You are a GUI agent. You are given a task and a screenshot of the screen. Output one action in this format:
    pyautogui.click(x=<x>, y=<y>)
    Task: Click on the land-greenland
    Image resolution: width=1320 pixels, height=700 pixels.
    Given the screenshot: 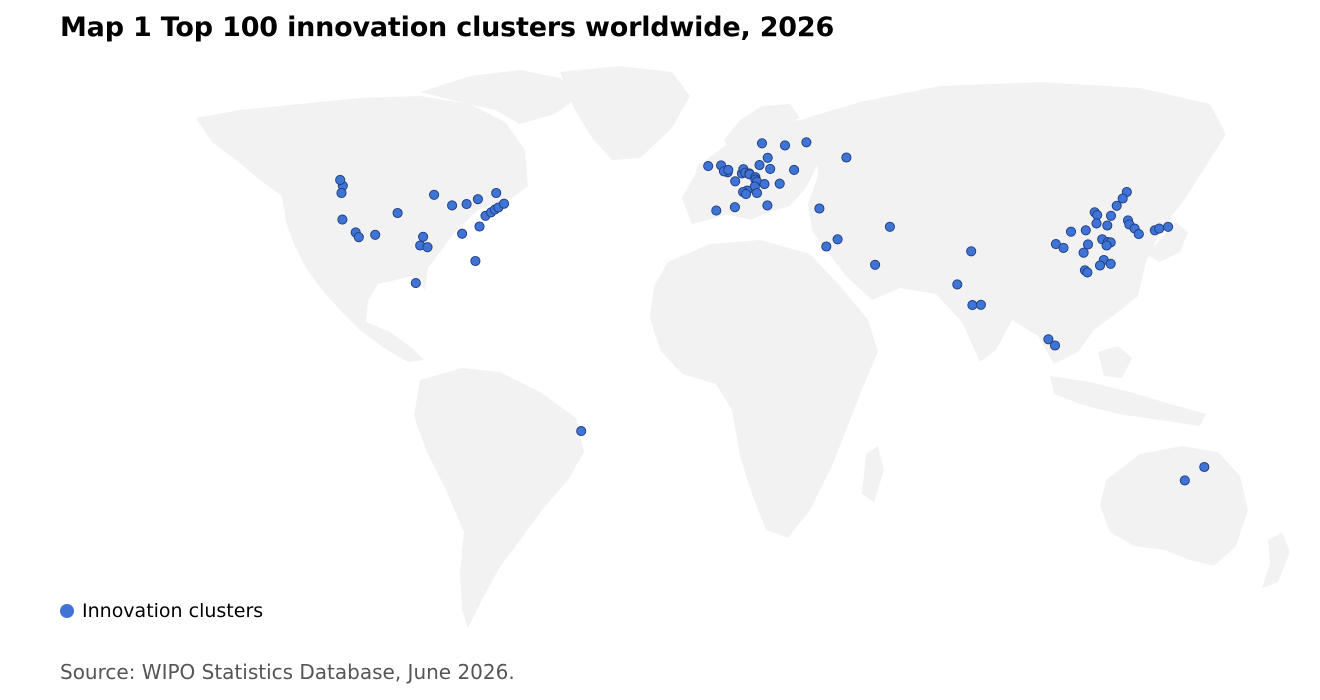 What is the action you would take?
    pyautogui.click(x=625, y=113)
    